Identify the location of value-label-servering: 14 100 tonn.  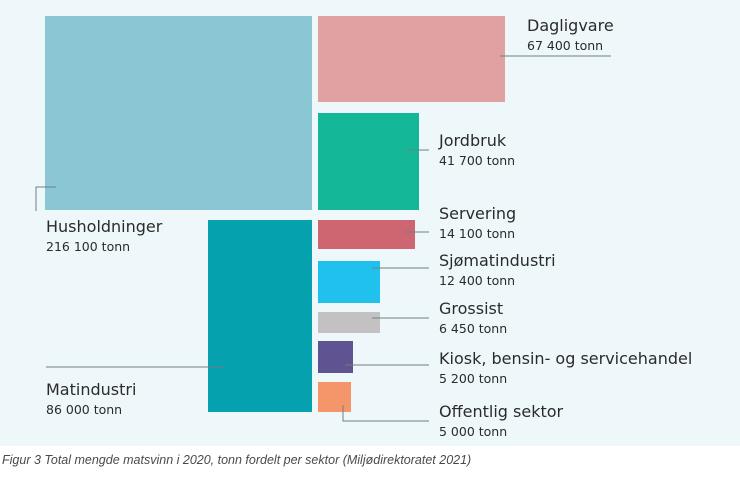
(477, 233).